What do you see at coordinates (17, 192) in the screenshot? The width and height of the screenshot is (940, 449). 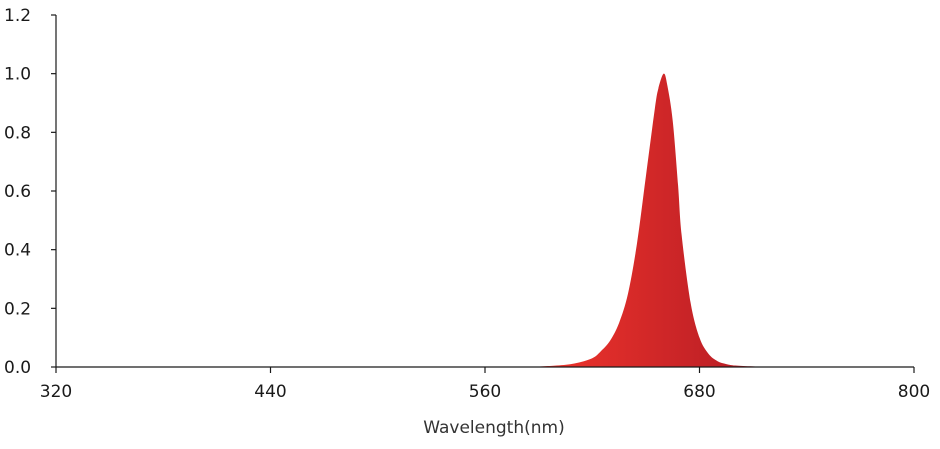 I see `y-tick-label: 0.6` at bounding box center [17, 192].